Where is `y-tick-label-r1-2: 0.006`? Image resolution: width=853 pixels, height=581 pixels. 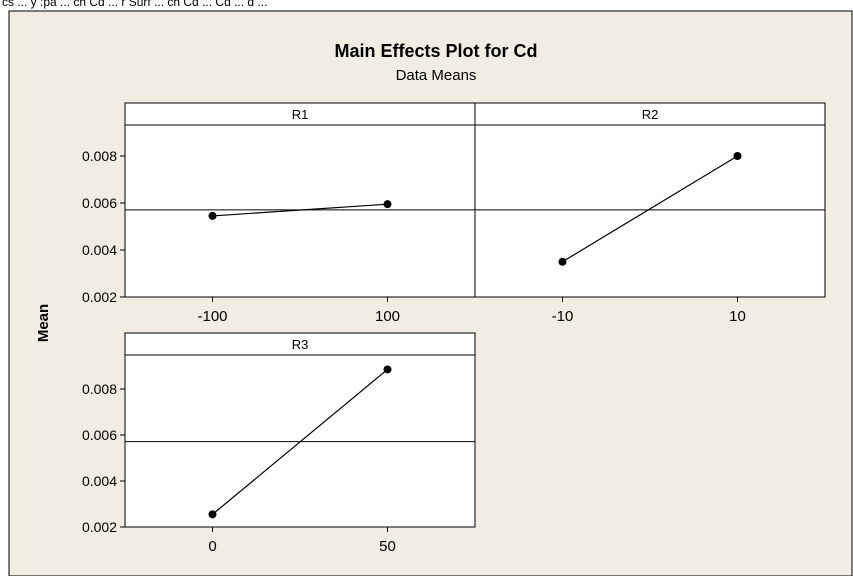
y-tick-label-r1-2: 0.006 is located at coordinates (99, 203).